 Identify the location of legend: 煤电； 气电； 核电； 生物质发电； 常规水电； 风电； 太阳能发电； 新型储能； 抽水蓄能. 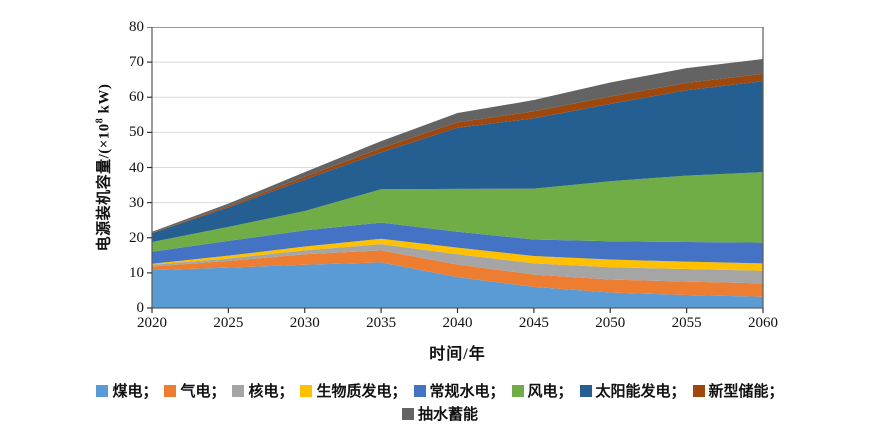
(440, 402).